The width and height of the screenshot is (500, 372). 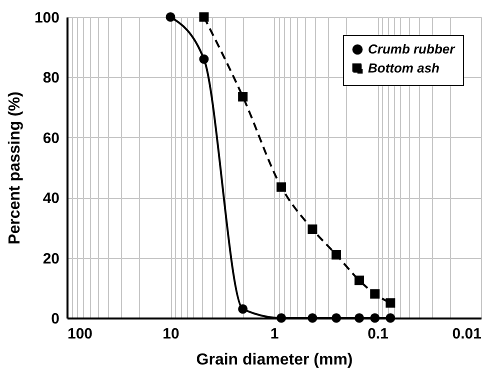 I want to click on y-tick-label: 60, so click(x=51, y=138).